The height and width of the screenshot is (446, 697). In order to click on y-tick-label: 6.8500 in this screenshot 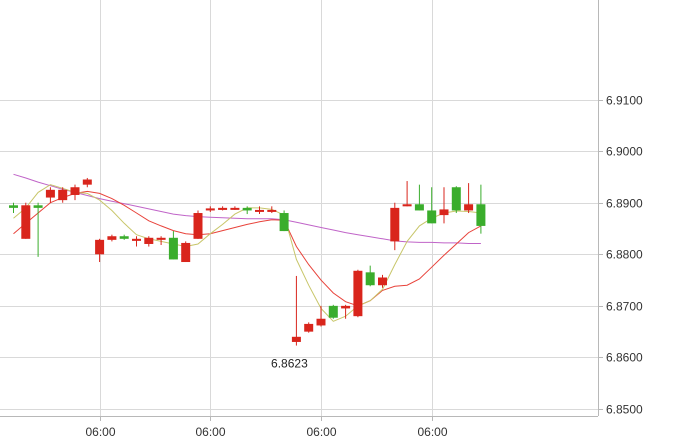, I will do `click(624, 410)`.